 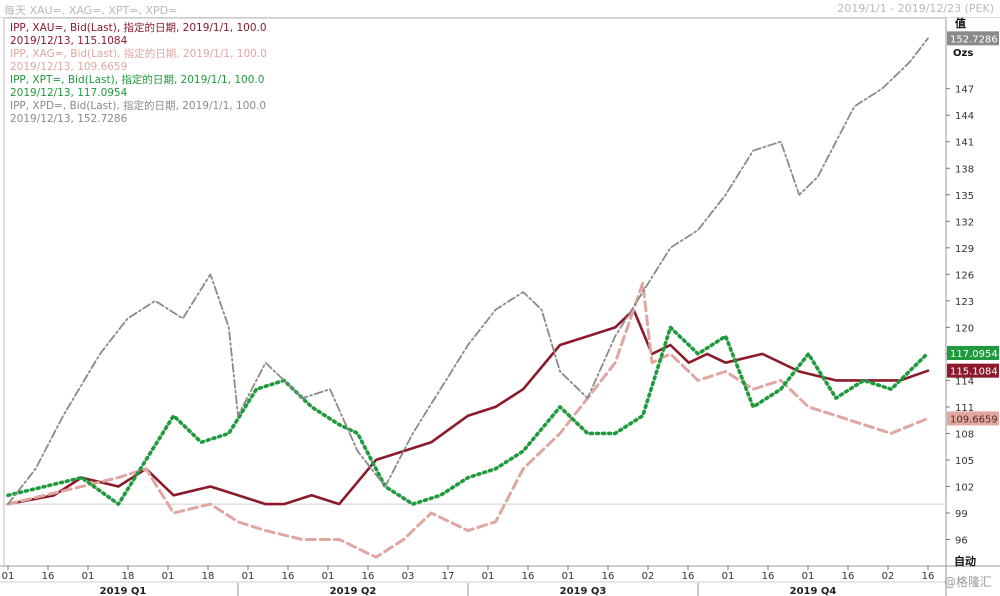 I want to click on watermark: @格隆汇, so click(x=967, y=582).